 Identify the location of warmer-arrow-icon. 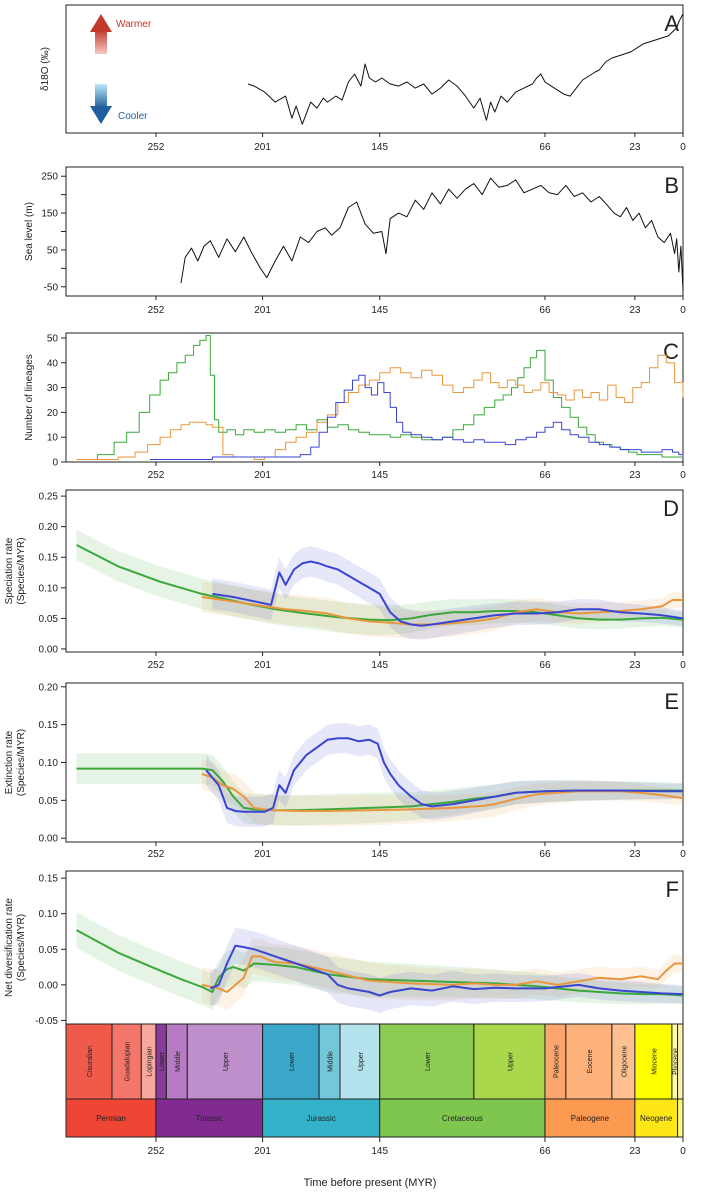
(101, 34).